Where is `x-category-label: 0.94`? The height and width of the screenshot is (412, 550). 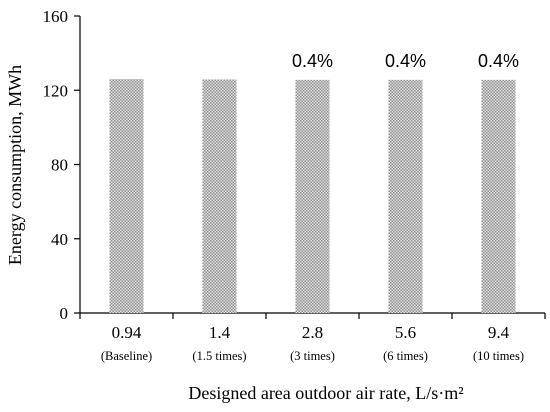 x-category-label: 0.94 is located at coordinates (127, 332).